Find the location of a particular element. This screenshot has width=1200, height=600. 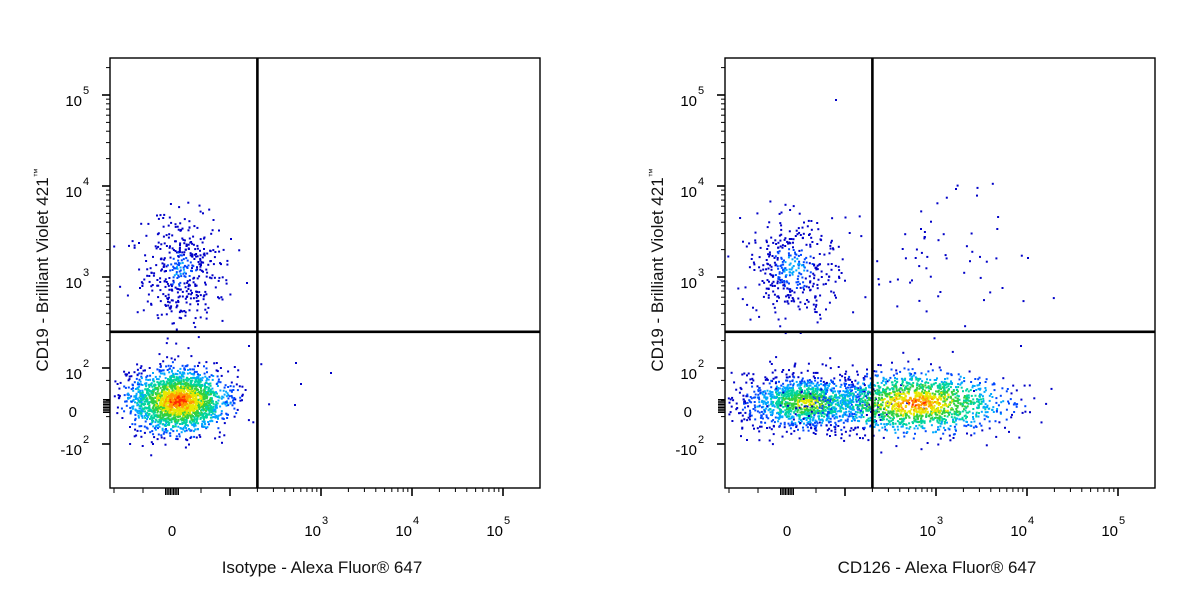

y-tick-label: 10 is located at coordinates (73, 374).